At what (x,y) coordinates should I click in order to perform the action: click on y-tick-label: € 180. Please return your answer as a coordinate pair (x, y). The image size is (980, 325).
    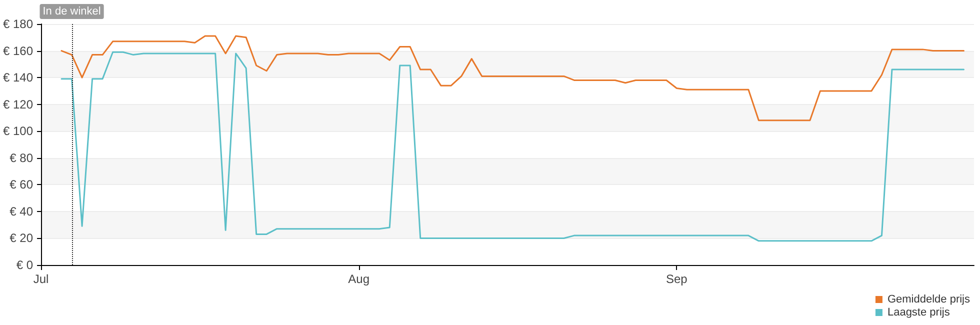
    Looking at the image, I should click on (18, 24).